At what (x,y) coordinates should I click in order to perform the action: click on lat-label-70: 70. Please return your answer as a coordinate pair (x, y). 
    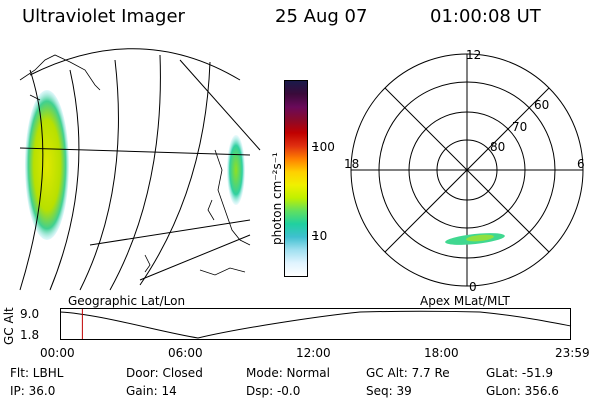
    Looking at the image, I should click on (520, 127).